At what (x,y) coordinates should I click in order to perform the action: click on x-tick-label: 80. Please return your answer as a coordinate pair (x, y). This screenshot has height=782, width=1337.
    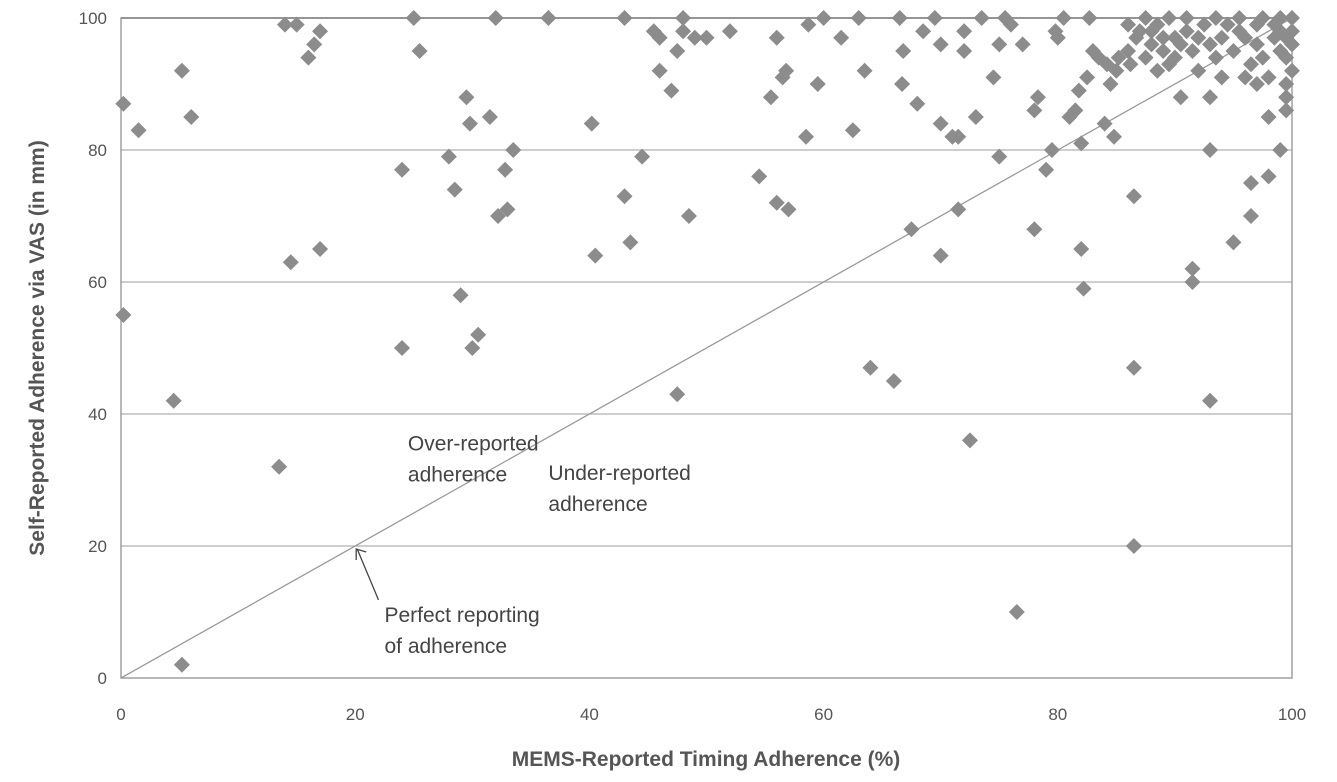
    Looking at the image, I should click on (1057, 714).